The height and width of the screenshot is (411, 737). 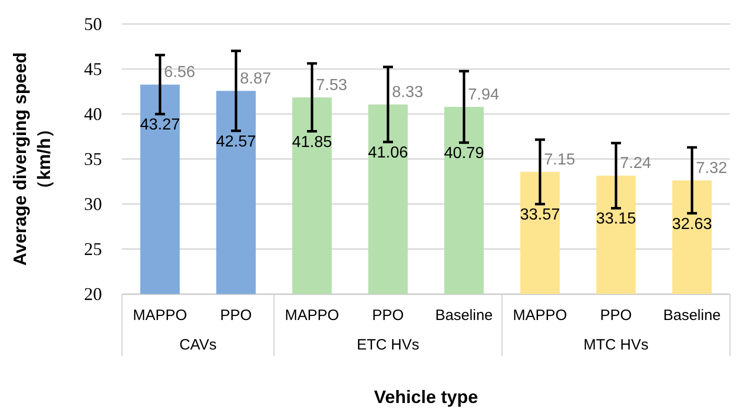 What do you see at coordinates (408, 92) in the screenshot?
I see `annotation: 8.33` at bounding box center [408, 92].